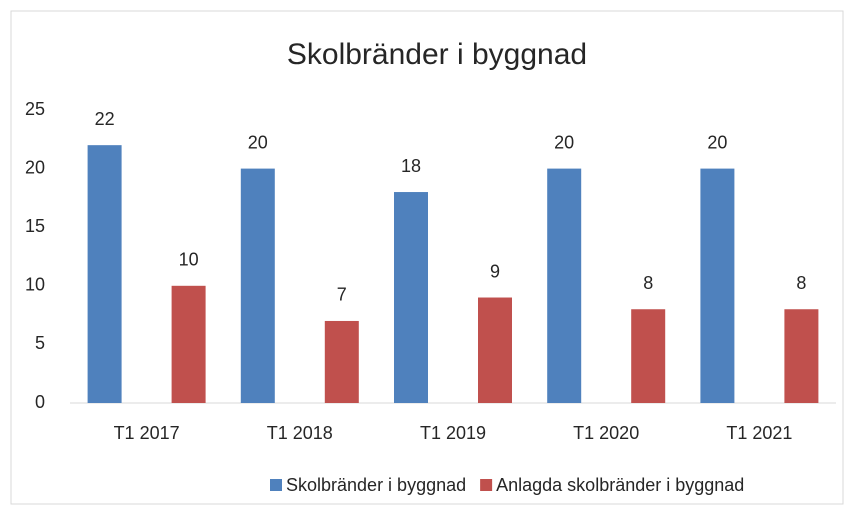 The image size is (854, 515). What do you see at coordinates (759, 433) in the screenshot?
I see `x-tick-label: T1 2021` at bounding box center [759, 433].